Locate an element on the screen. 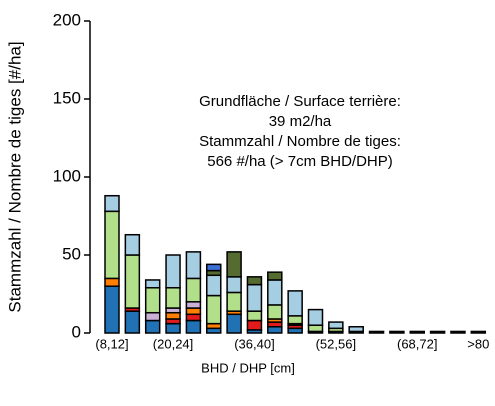 The width and height of the screenshot is (495, 406). x-tick-label: (20,24] is located at coordinates (173, 343).